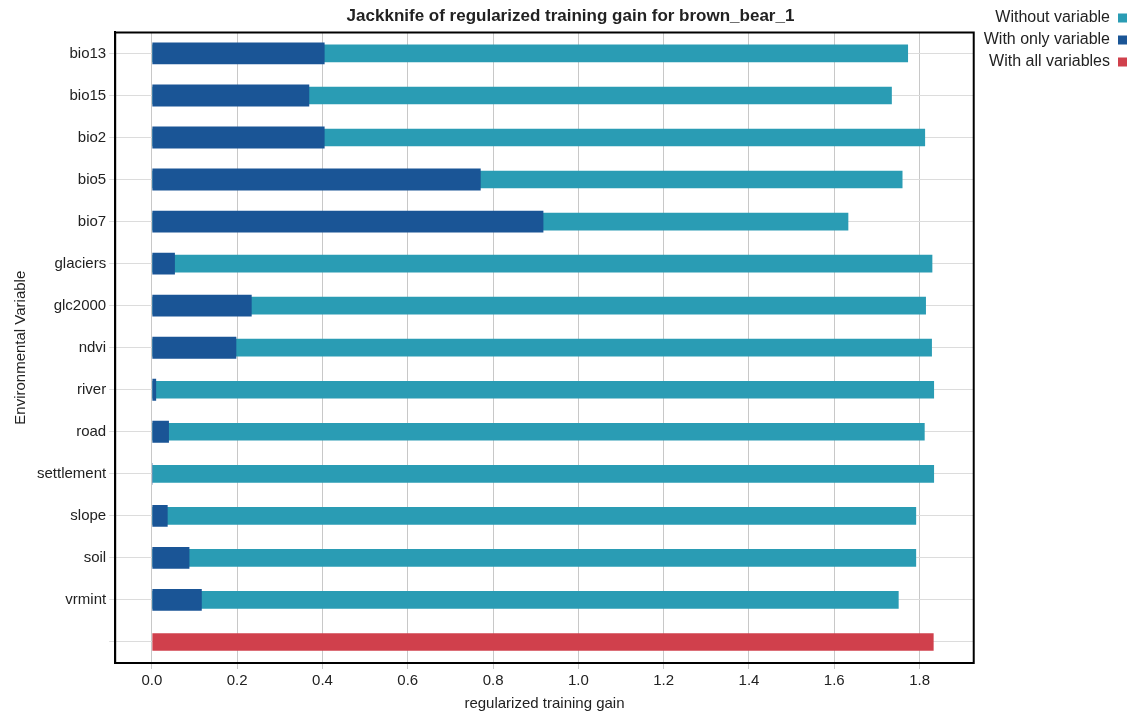 The width and height of the screenshot is (1139, 719). Describe the element at coordinates (749, 680) in the screenshot. I see `x-tick-label: 1.4` at that location.